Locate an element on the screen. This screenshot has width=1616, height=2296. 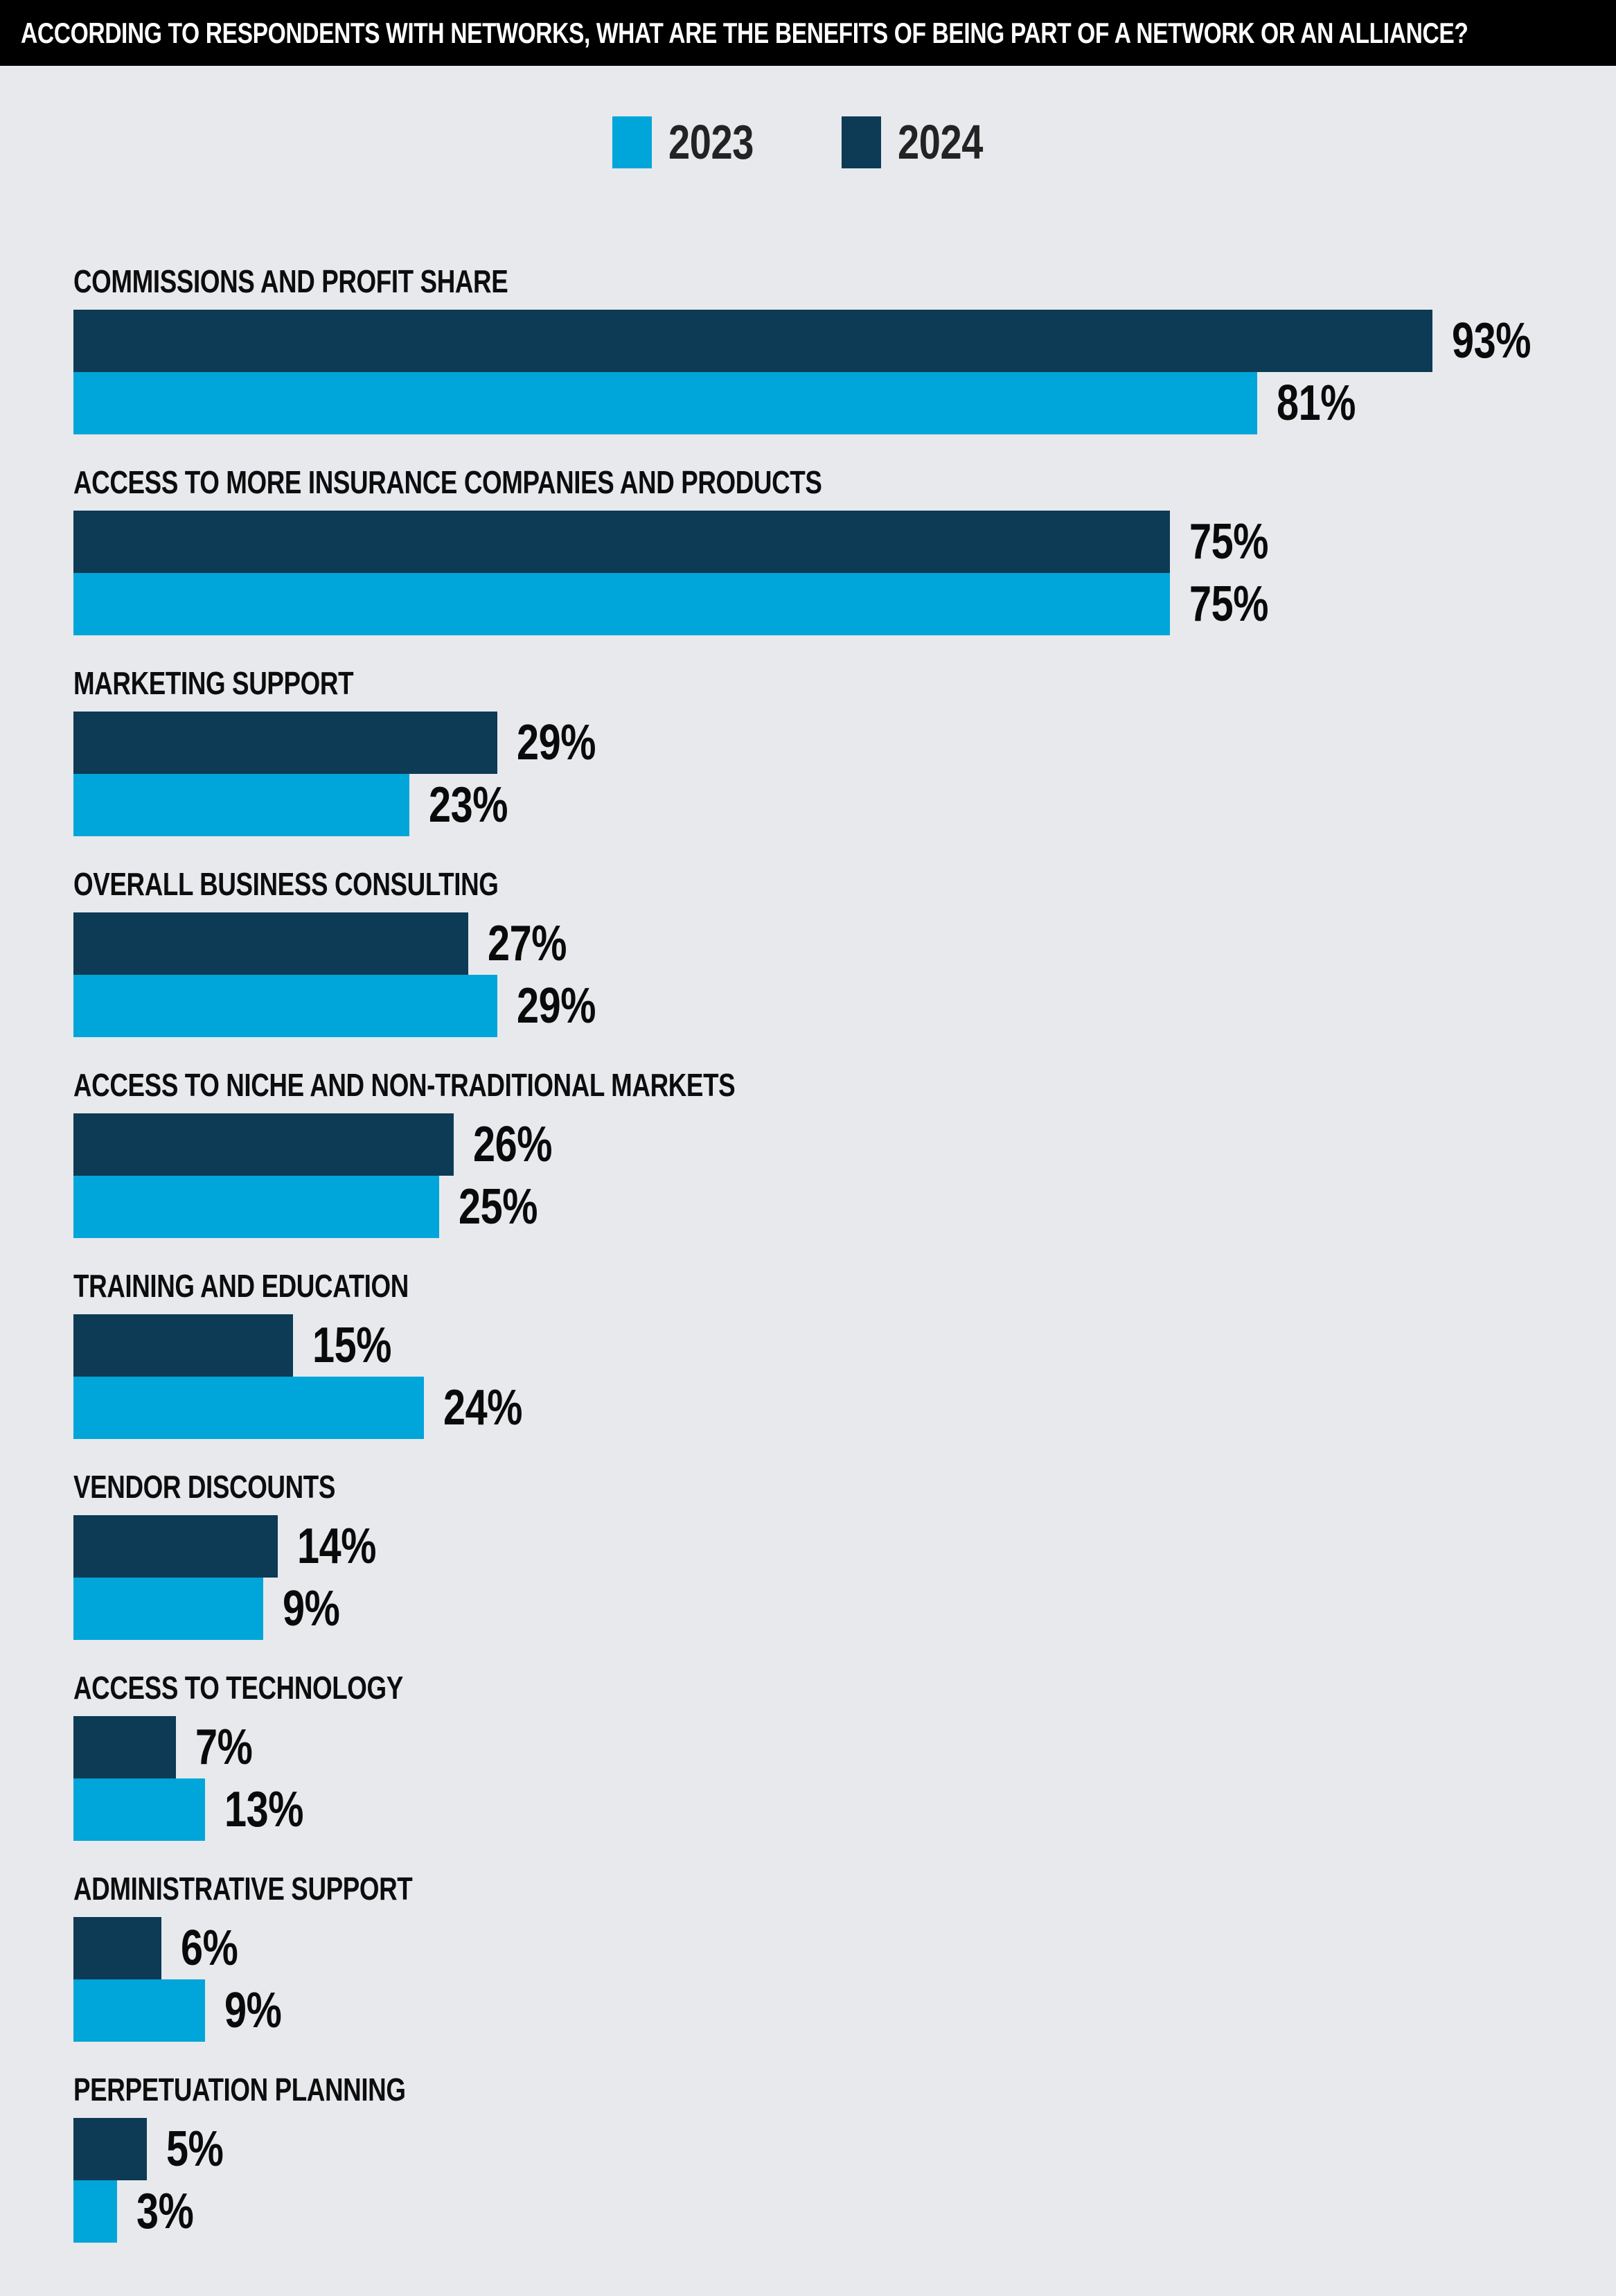
bar-row-2024: 5% is located at coordinates (804, 2149).